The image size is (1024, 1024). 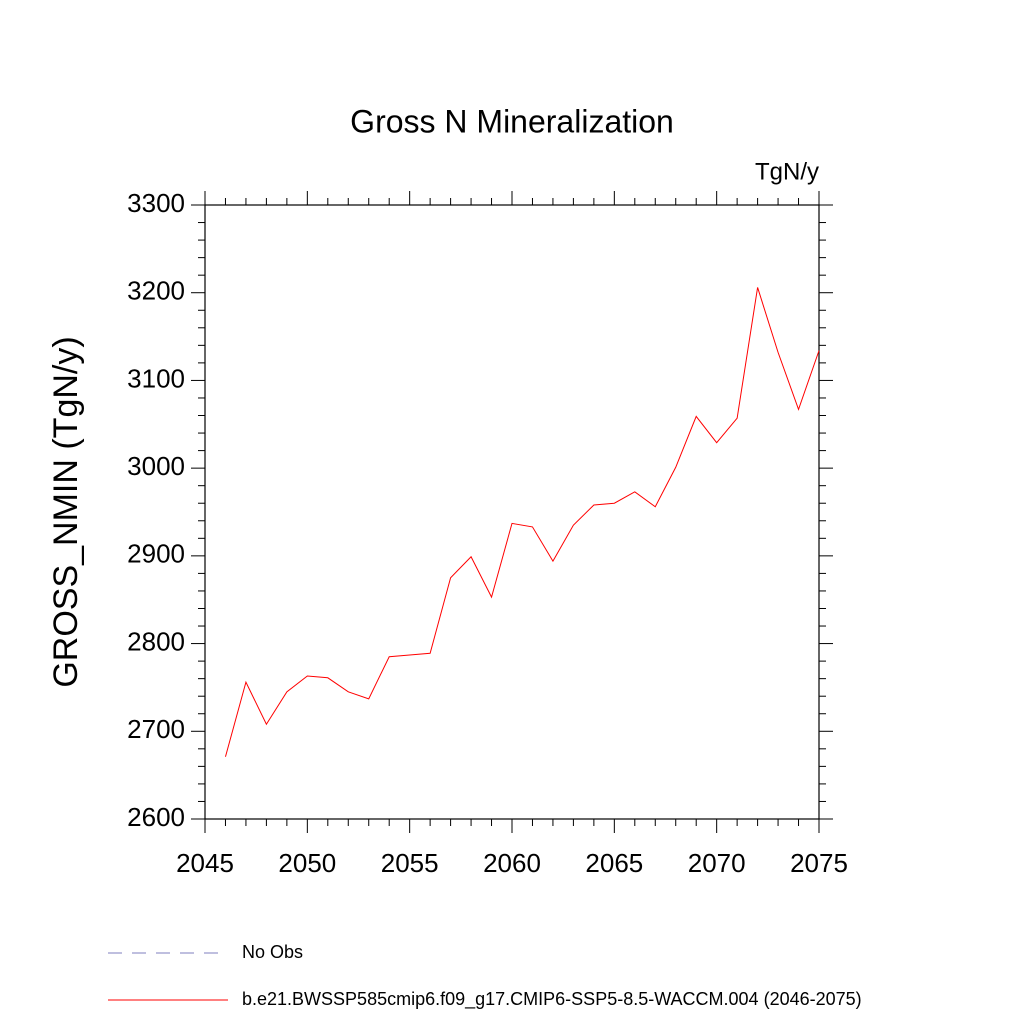 What do you see at coordinates (156, 378) in the screenshot?
I see `y-tick-label: 3100` at bounding box center [156, 378].